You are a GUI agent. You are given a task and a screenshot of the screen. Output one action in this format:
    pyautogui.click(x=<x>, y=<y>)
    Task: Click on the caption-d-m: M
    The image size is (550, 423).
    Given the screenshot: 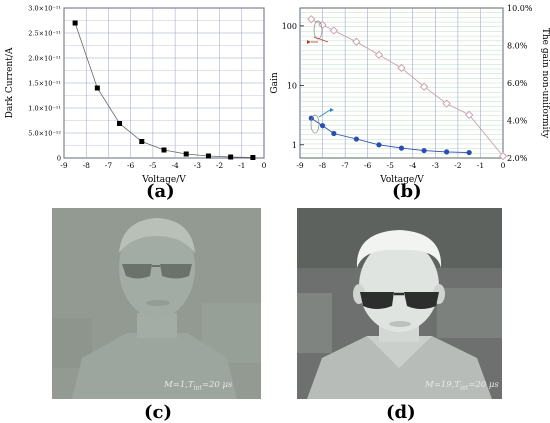 What is the action you would take?
    pyautogui.click(x=429, y=385)
    